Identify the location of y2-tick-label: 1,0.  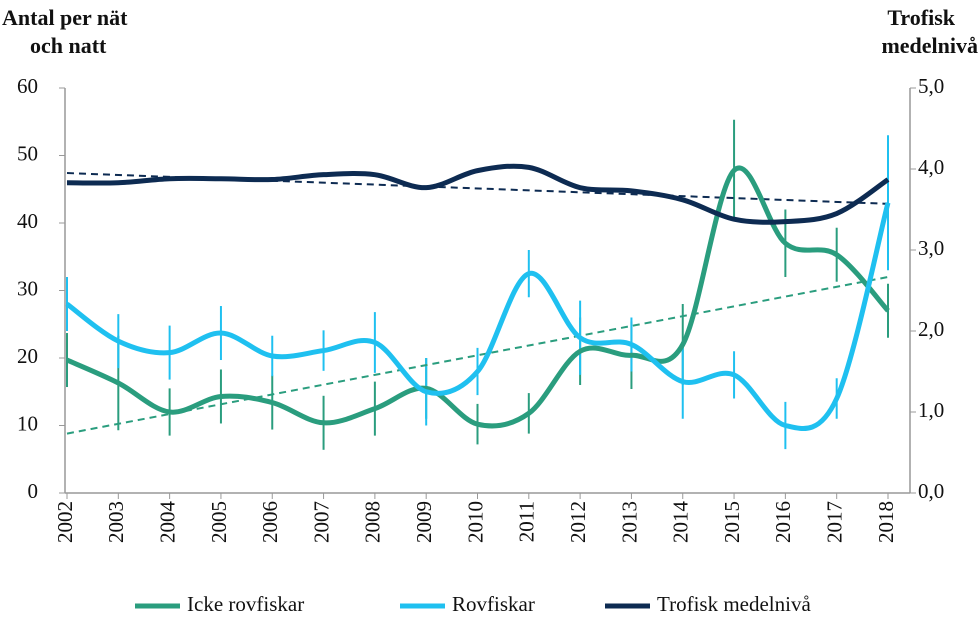
(931, 410).